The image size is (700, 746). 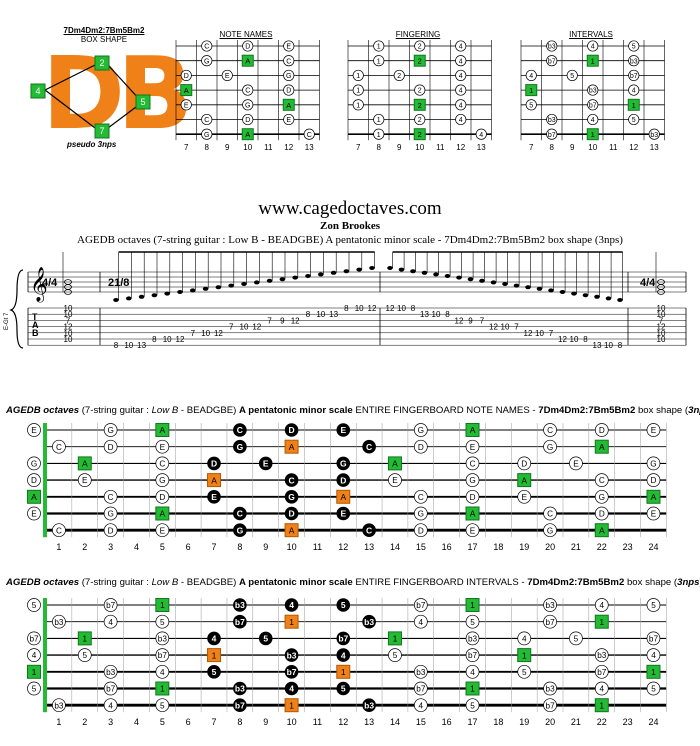 What do you see at coordinates (292, 447) in the screenshot?
I see `note-label: A` at bounding box center [292, 447].